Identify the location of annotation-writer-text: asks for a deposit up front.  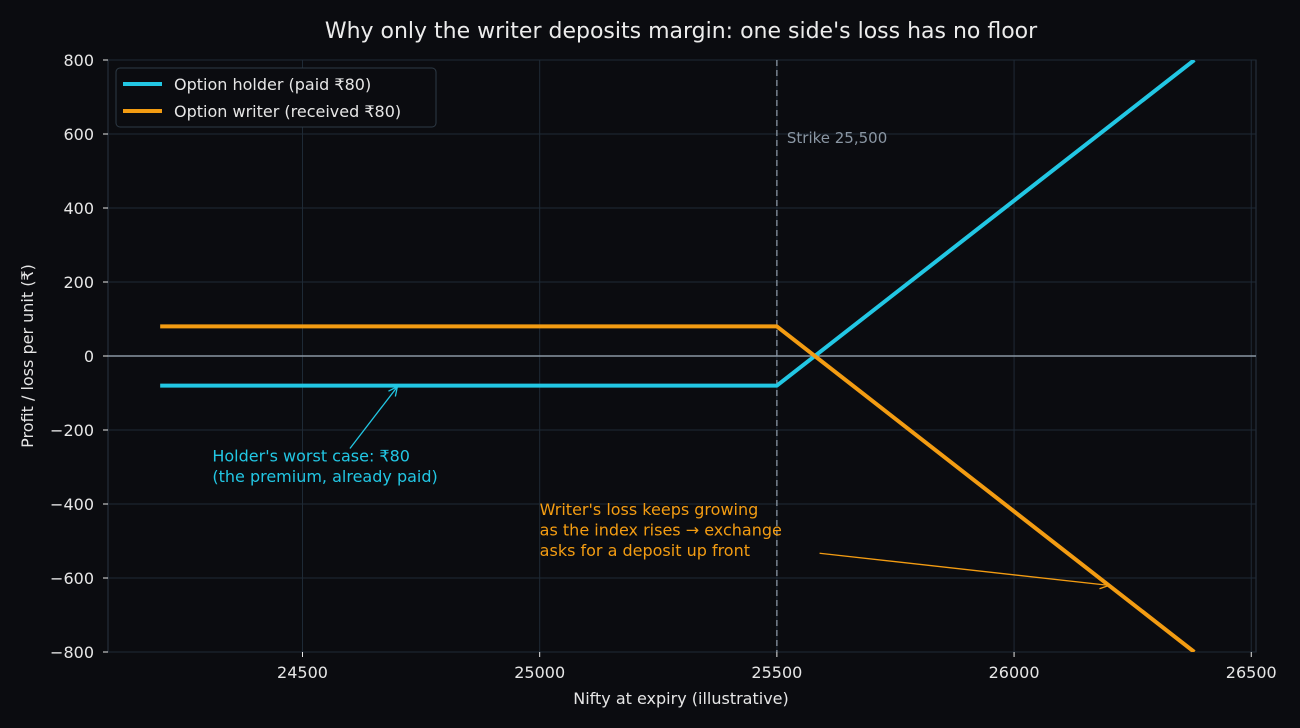
(645, 550).